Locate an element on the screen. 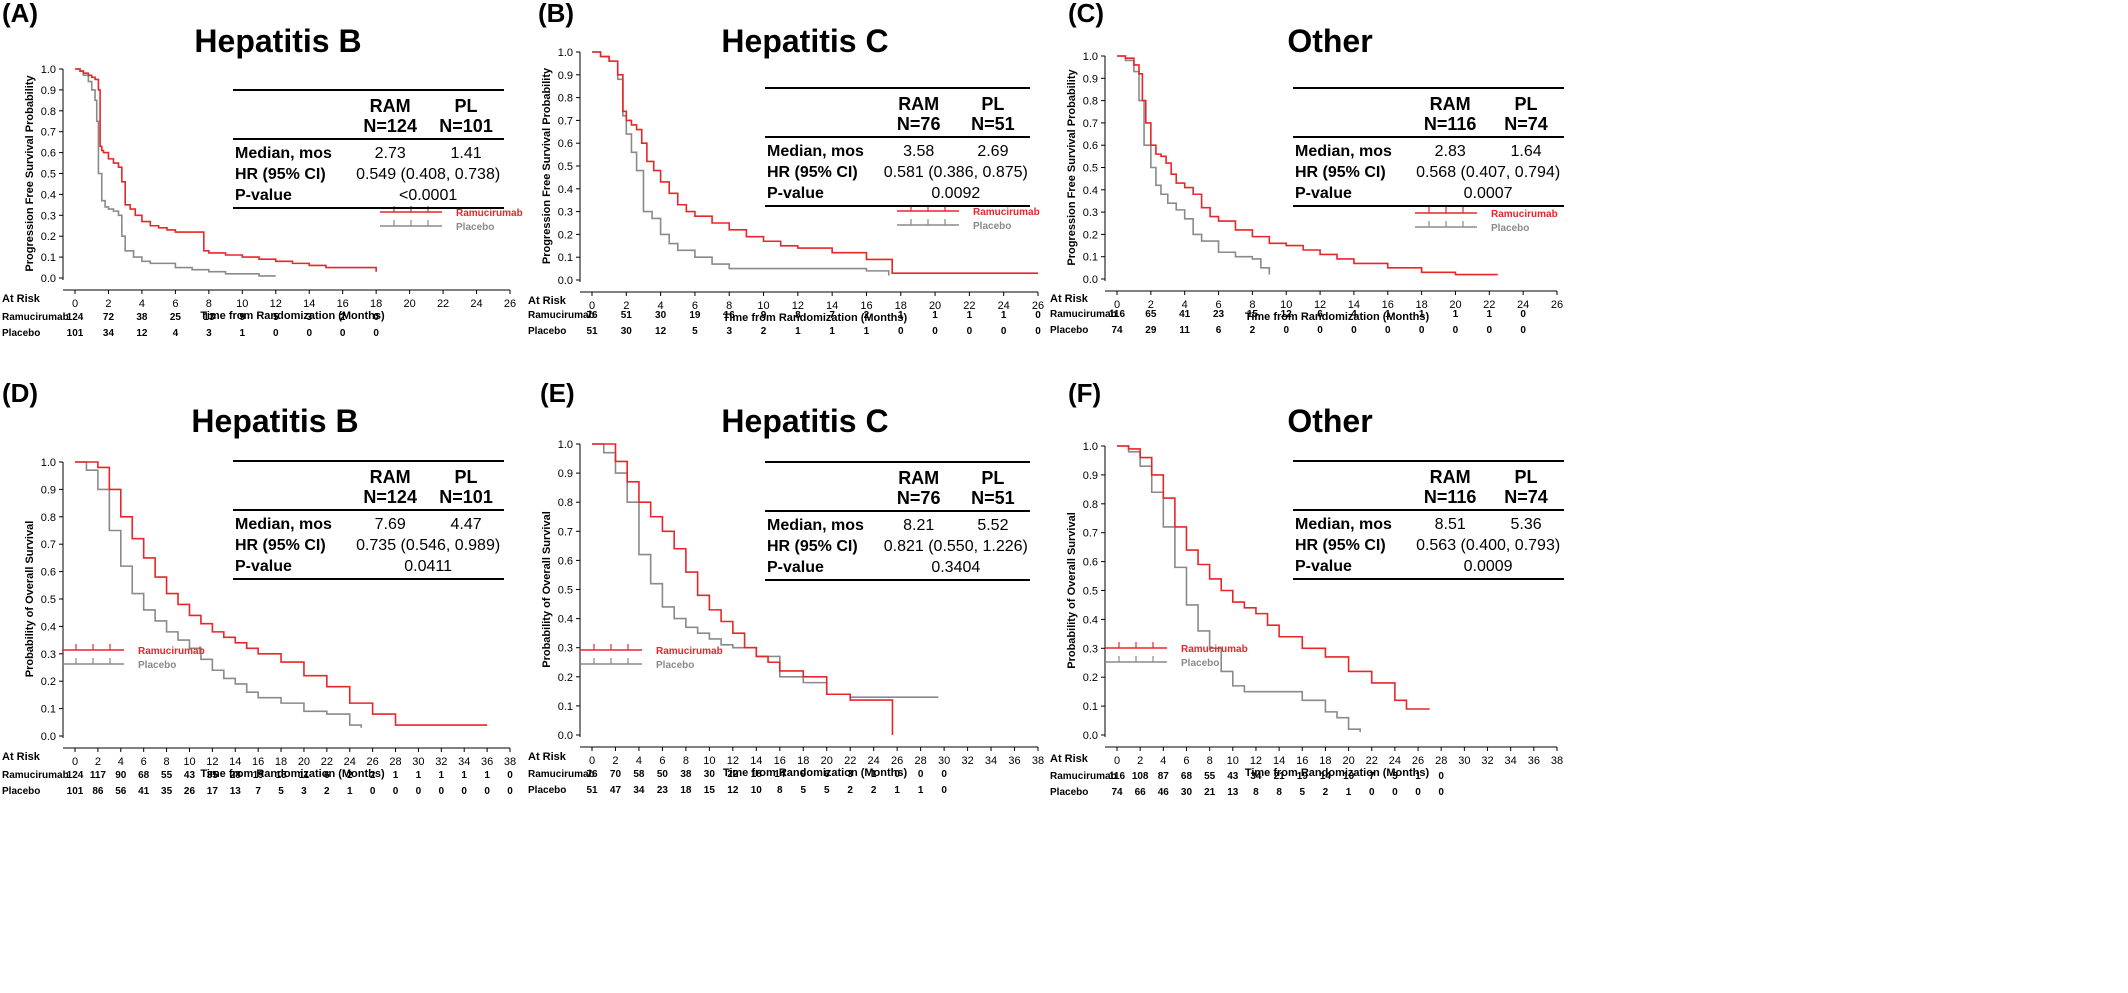 This screenshot has width=2128, height=993. x-tick-label: 18 is located at coordinates (901, 306).